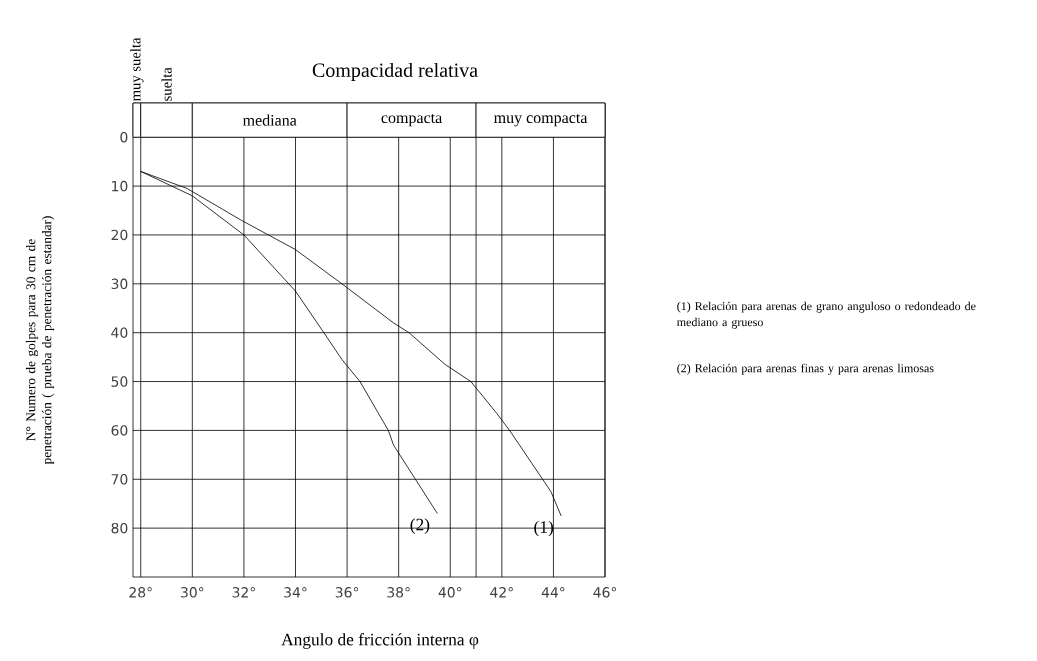 Image resolution: width=1037 pixels, height=661 pixels. What do you see at coordinates (553, 592) in the screenshot?
I see `x-tick-label: 44°` at bounding box center [553, 592].